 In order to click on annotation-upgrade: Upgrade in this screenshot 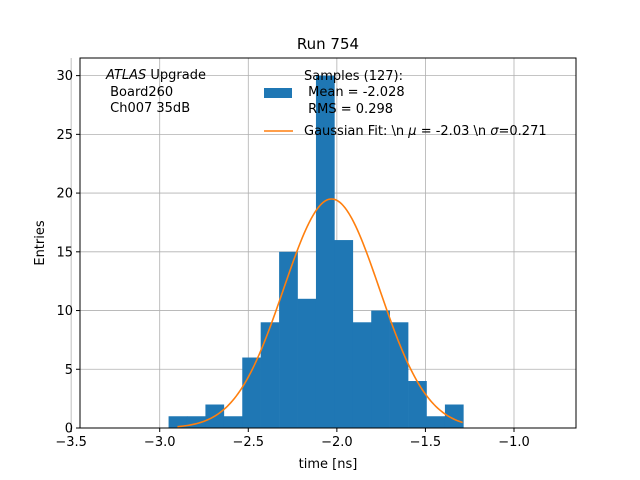, I will do `click(176, 75)`.